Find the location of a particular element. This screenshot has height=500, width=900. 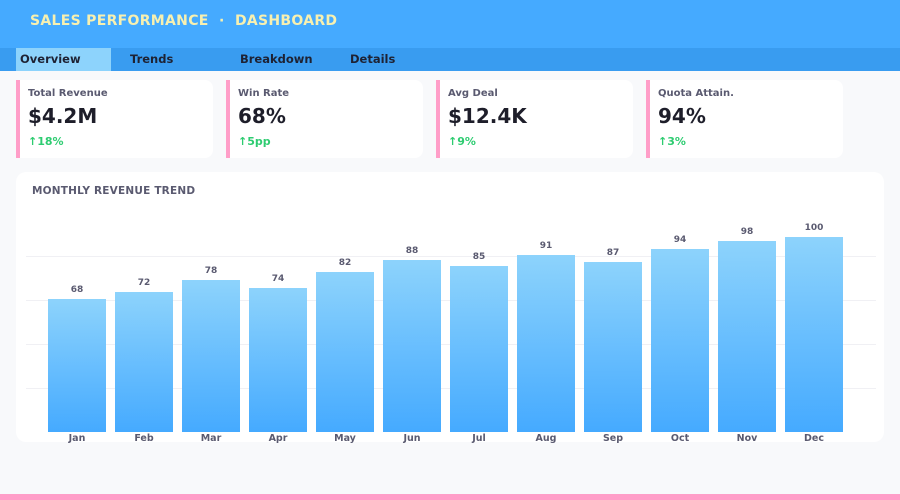

bar-feb is located at coordinates (144, 361).